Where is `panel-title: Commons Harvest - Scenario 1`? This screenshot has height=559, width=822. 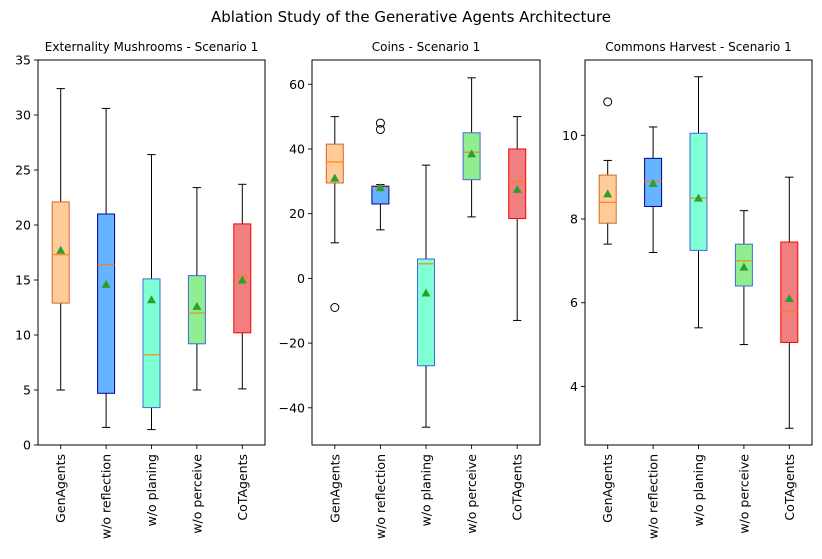 panel-title: Commons Harvest - Scenario 1 is located at coordinates (698, 47).